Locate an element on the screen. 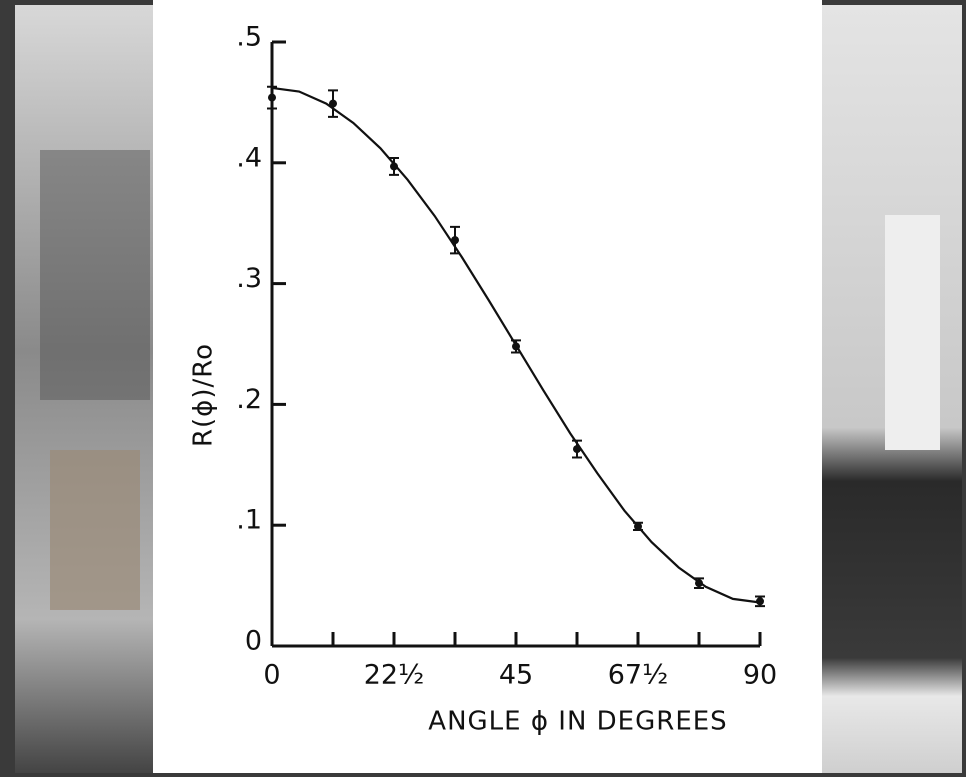  x-tick-label: 67½ is located at coordinates (638, 675).